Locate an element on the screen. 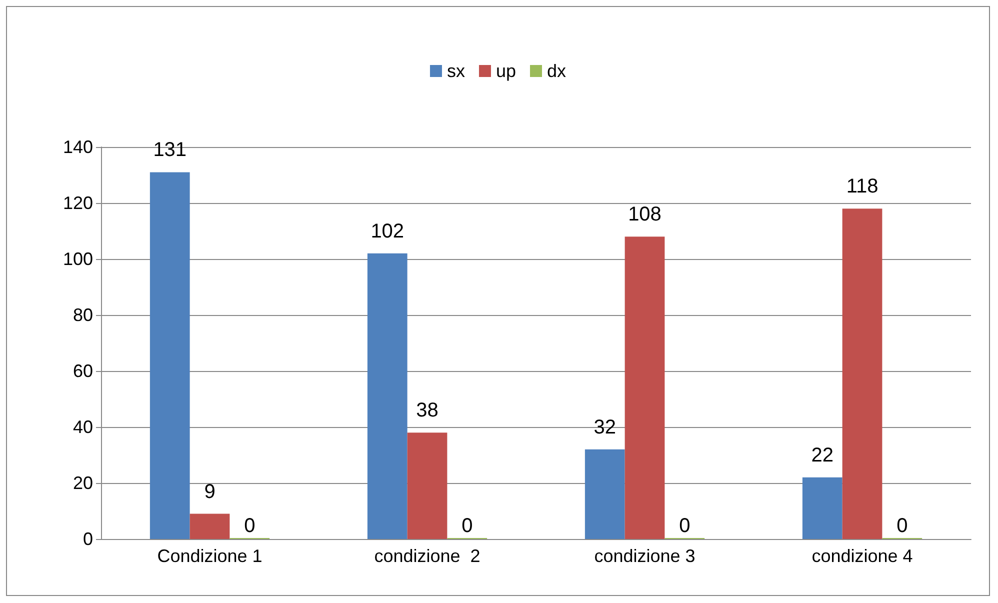  data-label: 131 is located at coordinates (170, 150).